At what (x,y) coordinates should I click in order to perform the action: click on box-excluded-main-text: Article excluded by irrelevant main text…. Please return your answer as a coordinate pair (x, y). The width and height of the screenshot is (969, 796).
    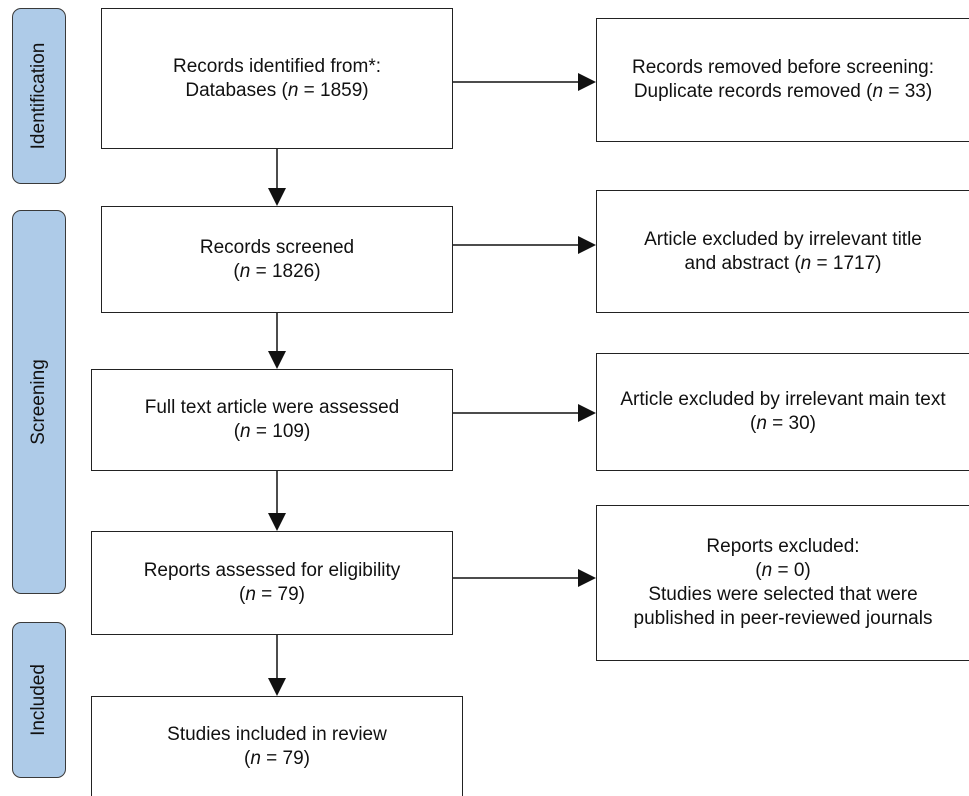
    Looking at the image, I should click on (782, 412).